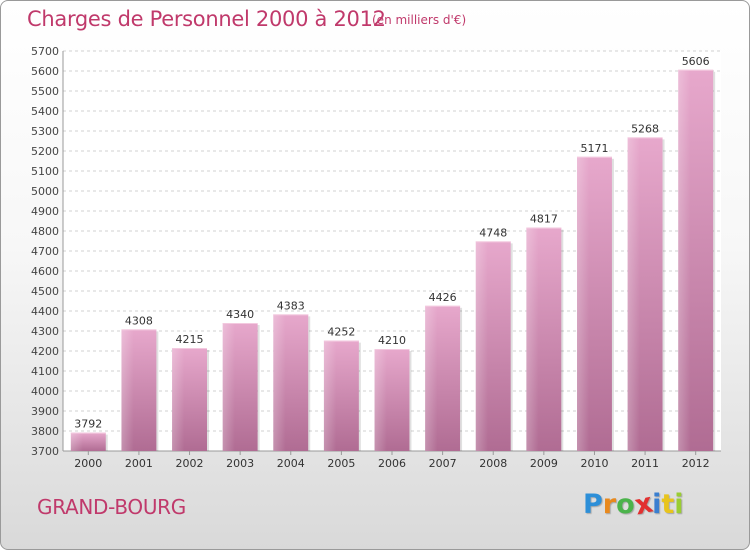  Describe the element at coordinates (45, 51) in the screenshot. I see `y-tick-label: 5700` at that location.